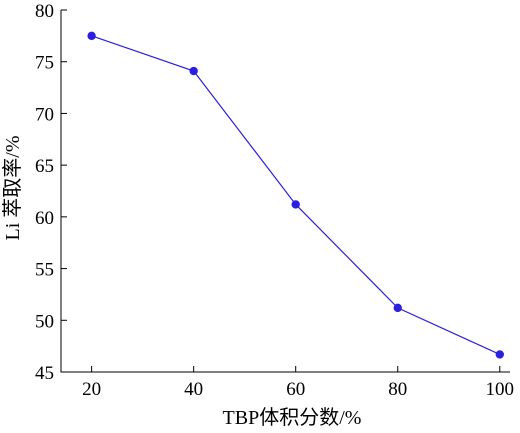  Describe the element at coordinates (44, 321) in the screenshot. I see `y-tick-label: 50` at that location.